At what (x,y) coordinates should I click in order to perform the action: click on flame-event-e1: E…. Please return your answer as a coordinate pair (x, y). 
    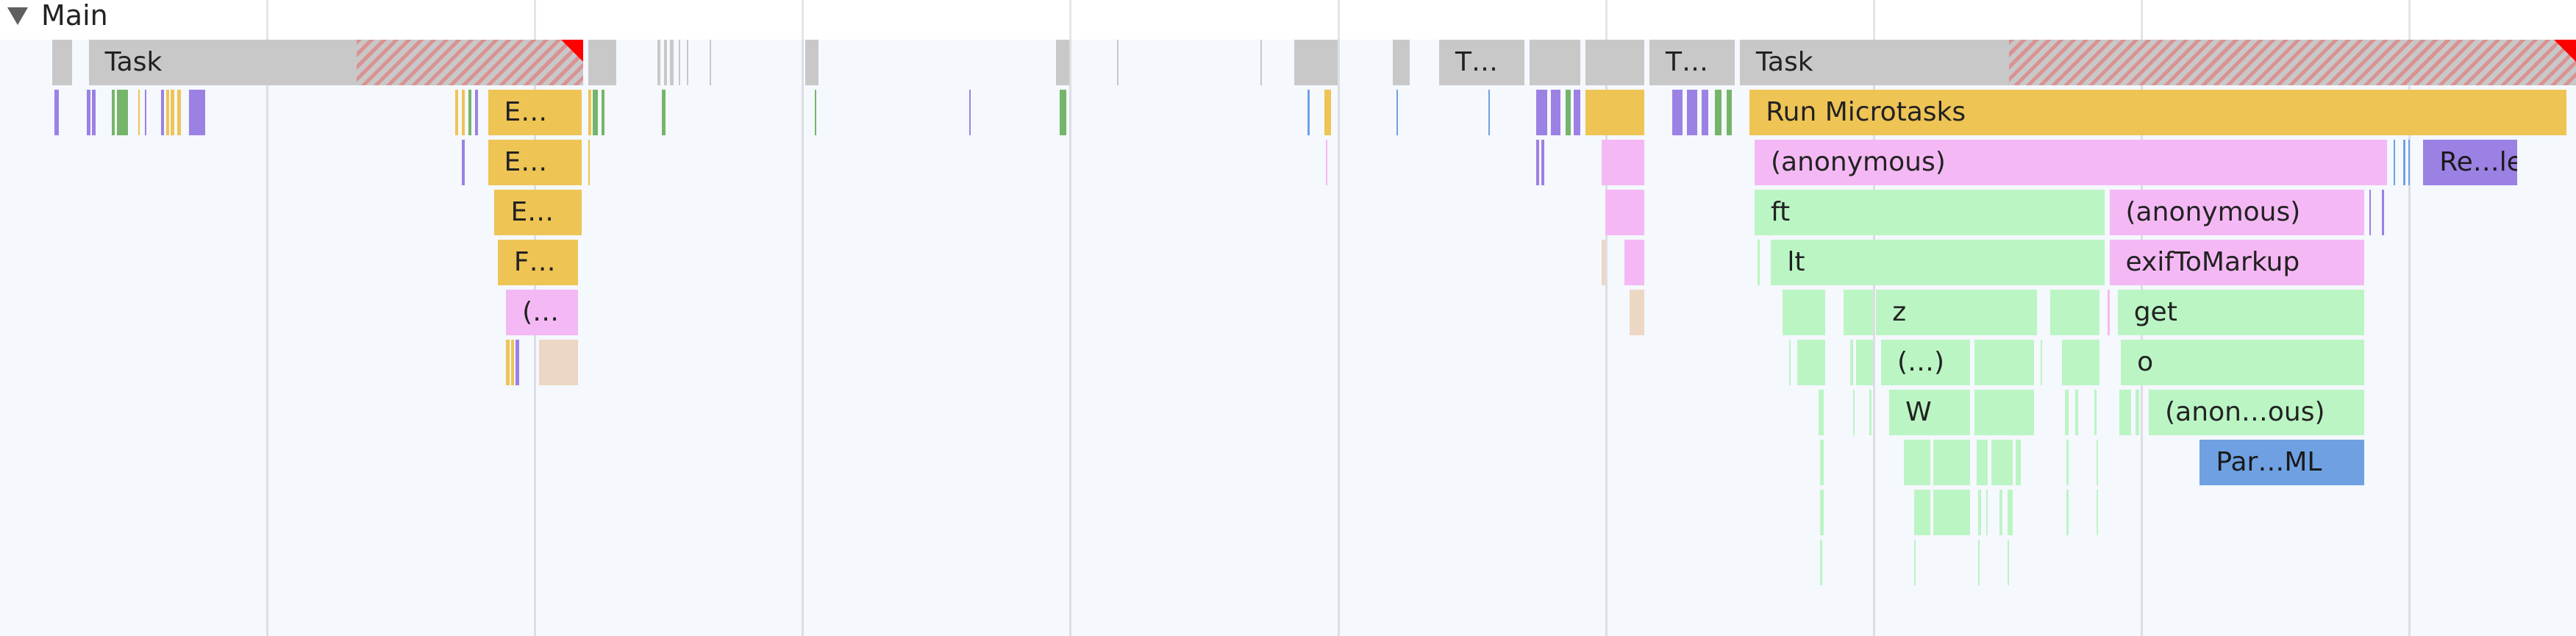
    Looking at the image, I should click on (535, 112).